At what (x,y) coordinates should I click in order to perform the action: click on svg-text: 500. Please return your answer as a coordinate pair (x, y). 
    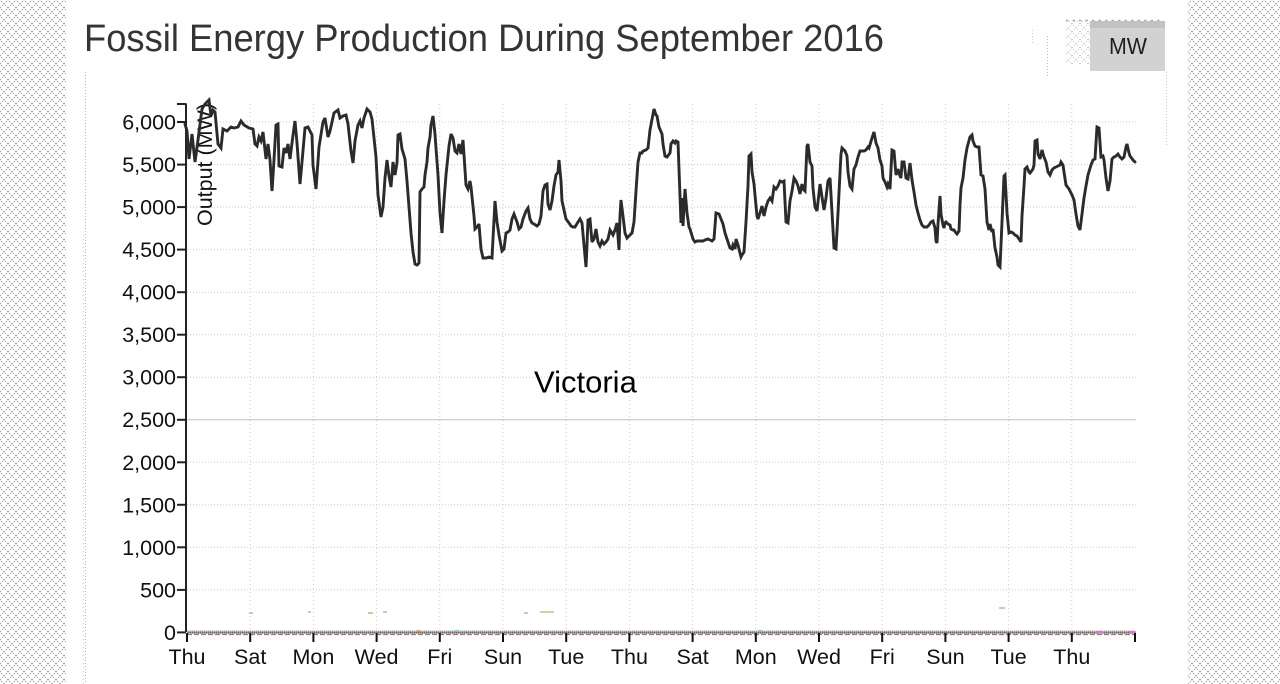
    Looking at the image, I should click on (158, 590).